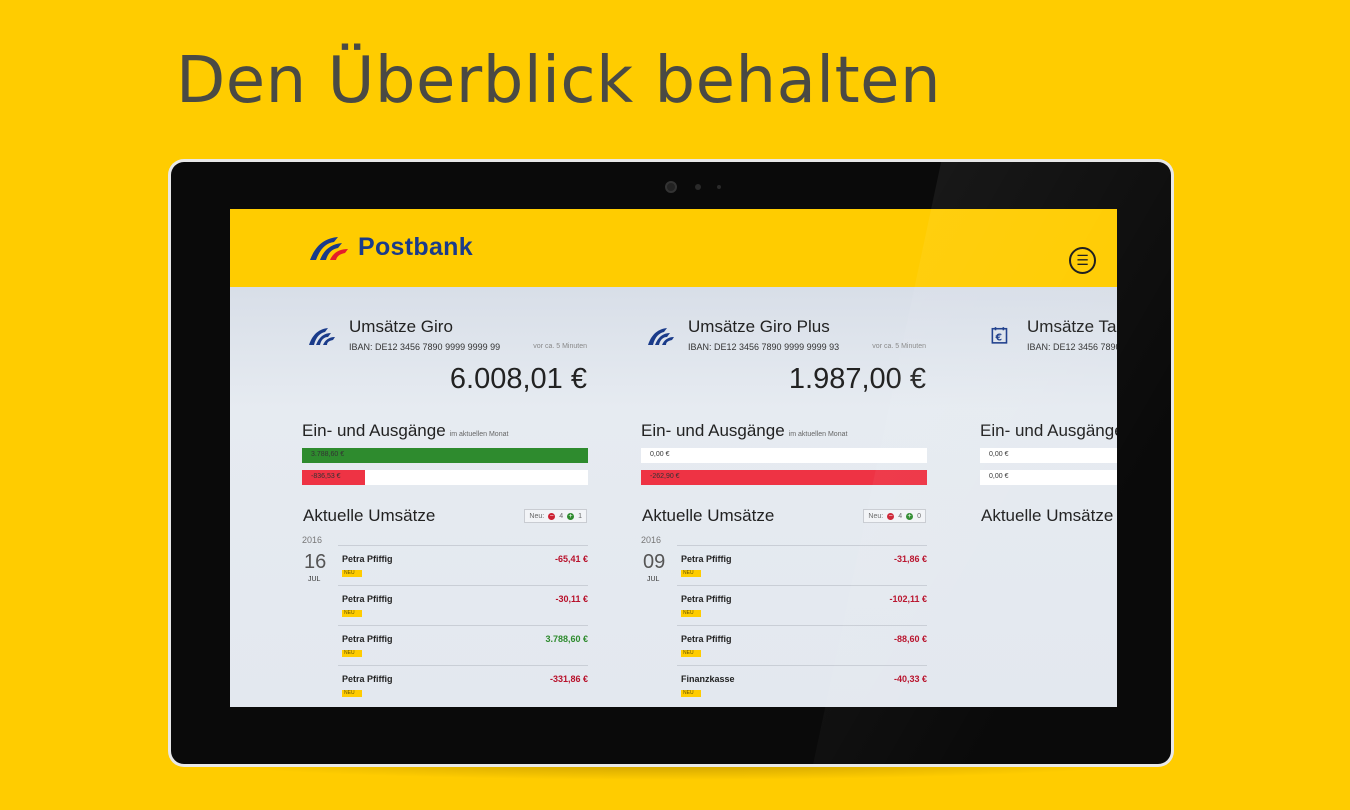  Describe the element at coordinates (571, 599) in the screenshot. I see `tx-amount: -30,11 €` at that location.